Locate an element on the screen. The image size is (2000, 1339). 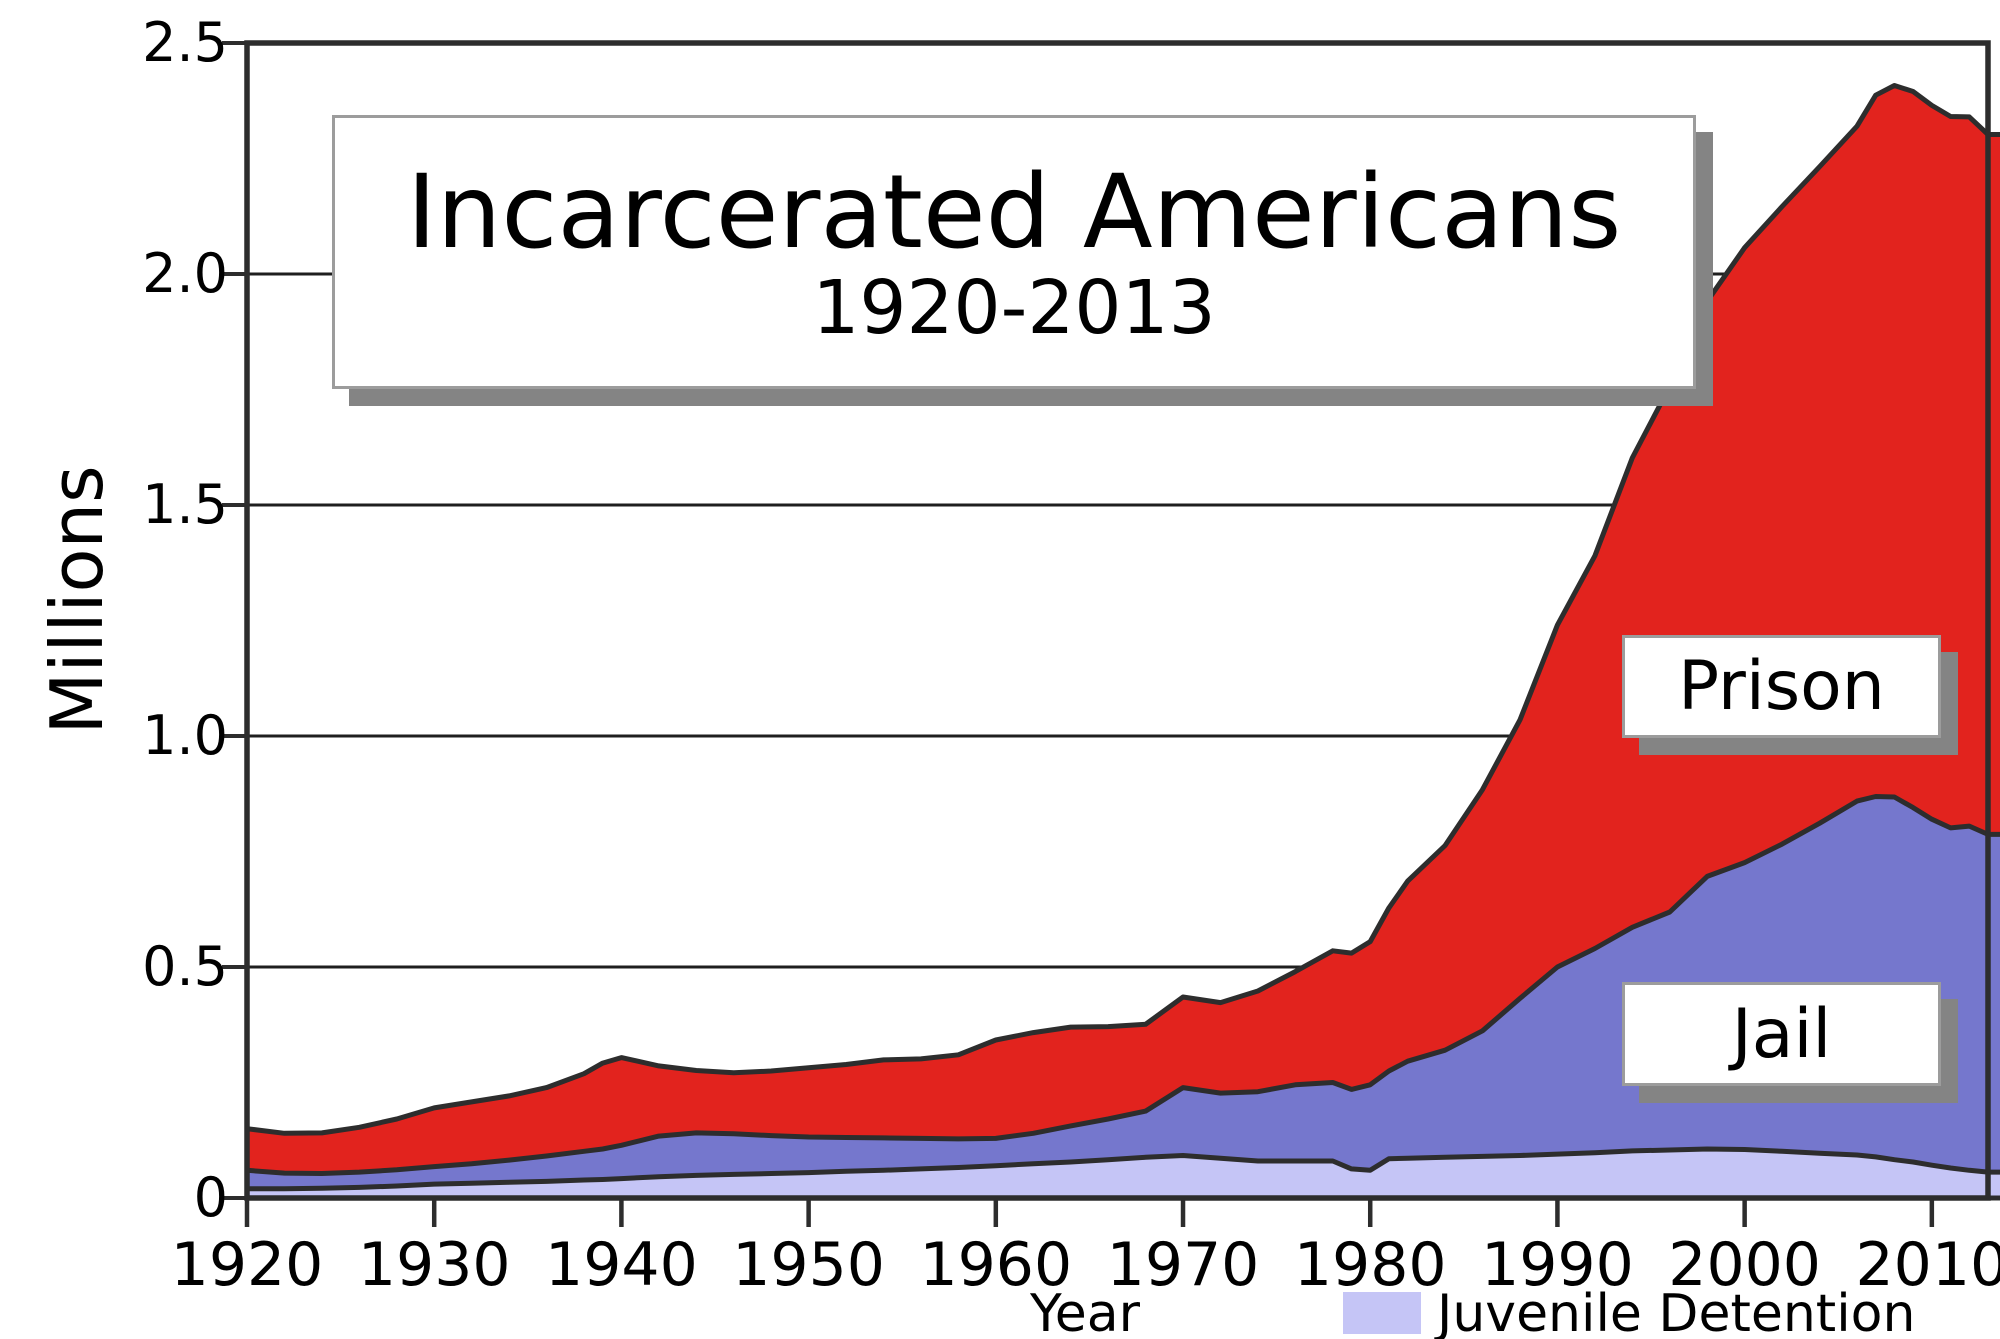
y-tick-label: 2.5 is located at coordinates (185, 42).